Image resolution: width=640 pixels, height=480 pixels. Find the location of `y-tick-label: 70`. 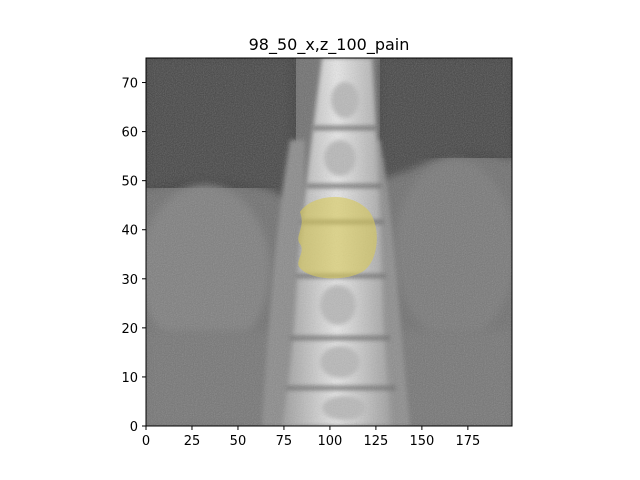

y-tick-label: 70 is located at coordinates (129, 84).